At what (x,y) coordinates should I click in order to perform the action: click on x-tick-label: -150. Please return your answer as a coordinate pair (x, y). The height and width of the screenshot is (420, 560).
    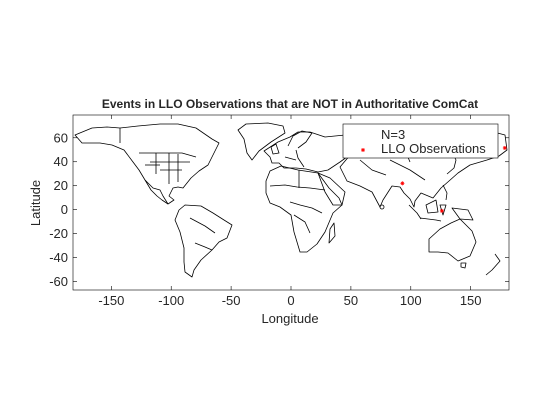
    Looking at the image, I should click on (111, 300).